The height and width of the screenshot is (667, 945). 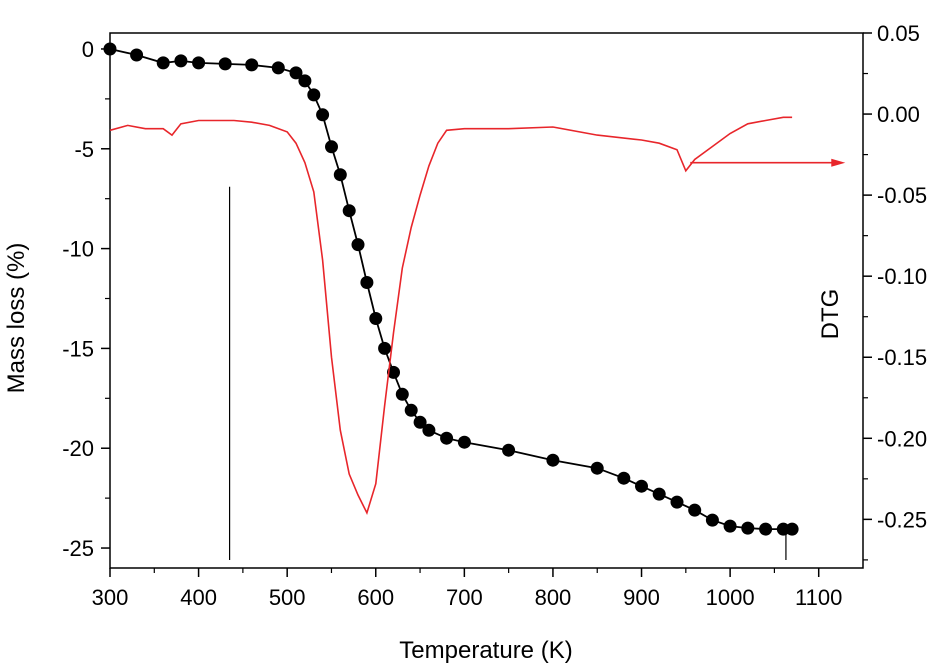 I want to click on x-tick-label: 300, so click(x=110, y=597).